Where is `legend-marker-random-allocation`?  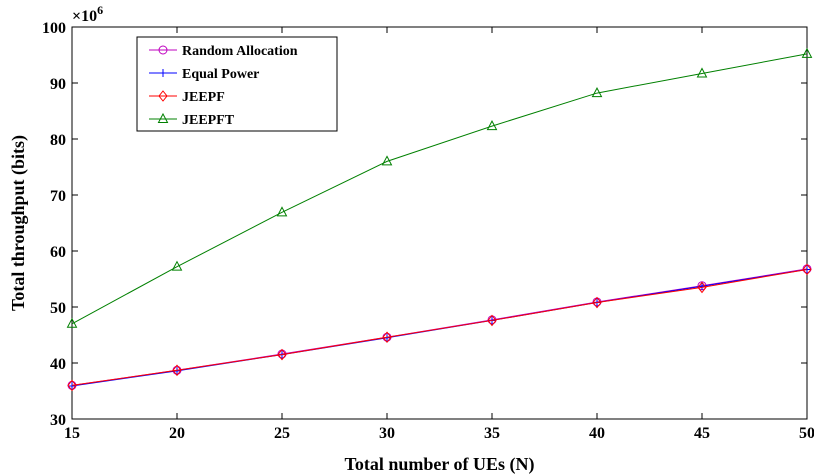 legend-marker-random-allocation is located at coordinates (163, 50).